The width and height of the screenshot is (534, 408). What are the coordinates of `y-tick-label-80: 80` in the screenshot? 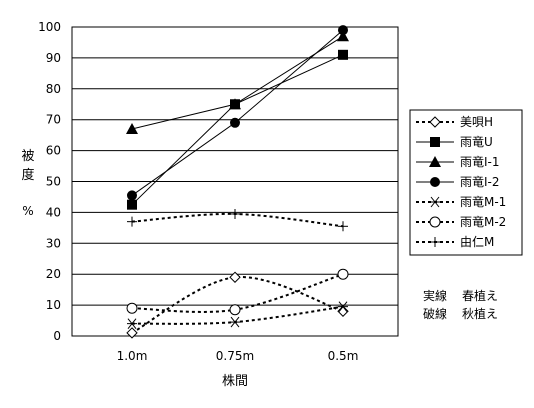 It's located at (53, 89).